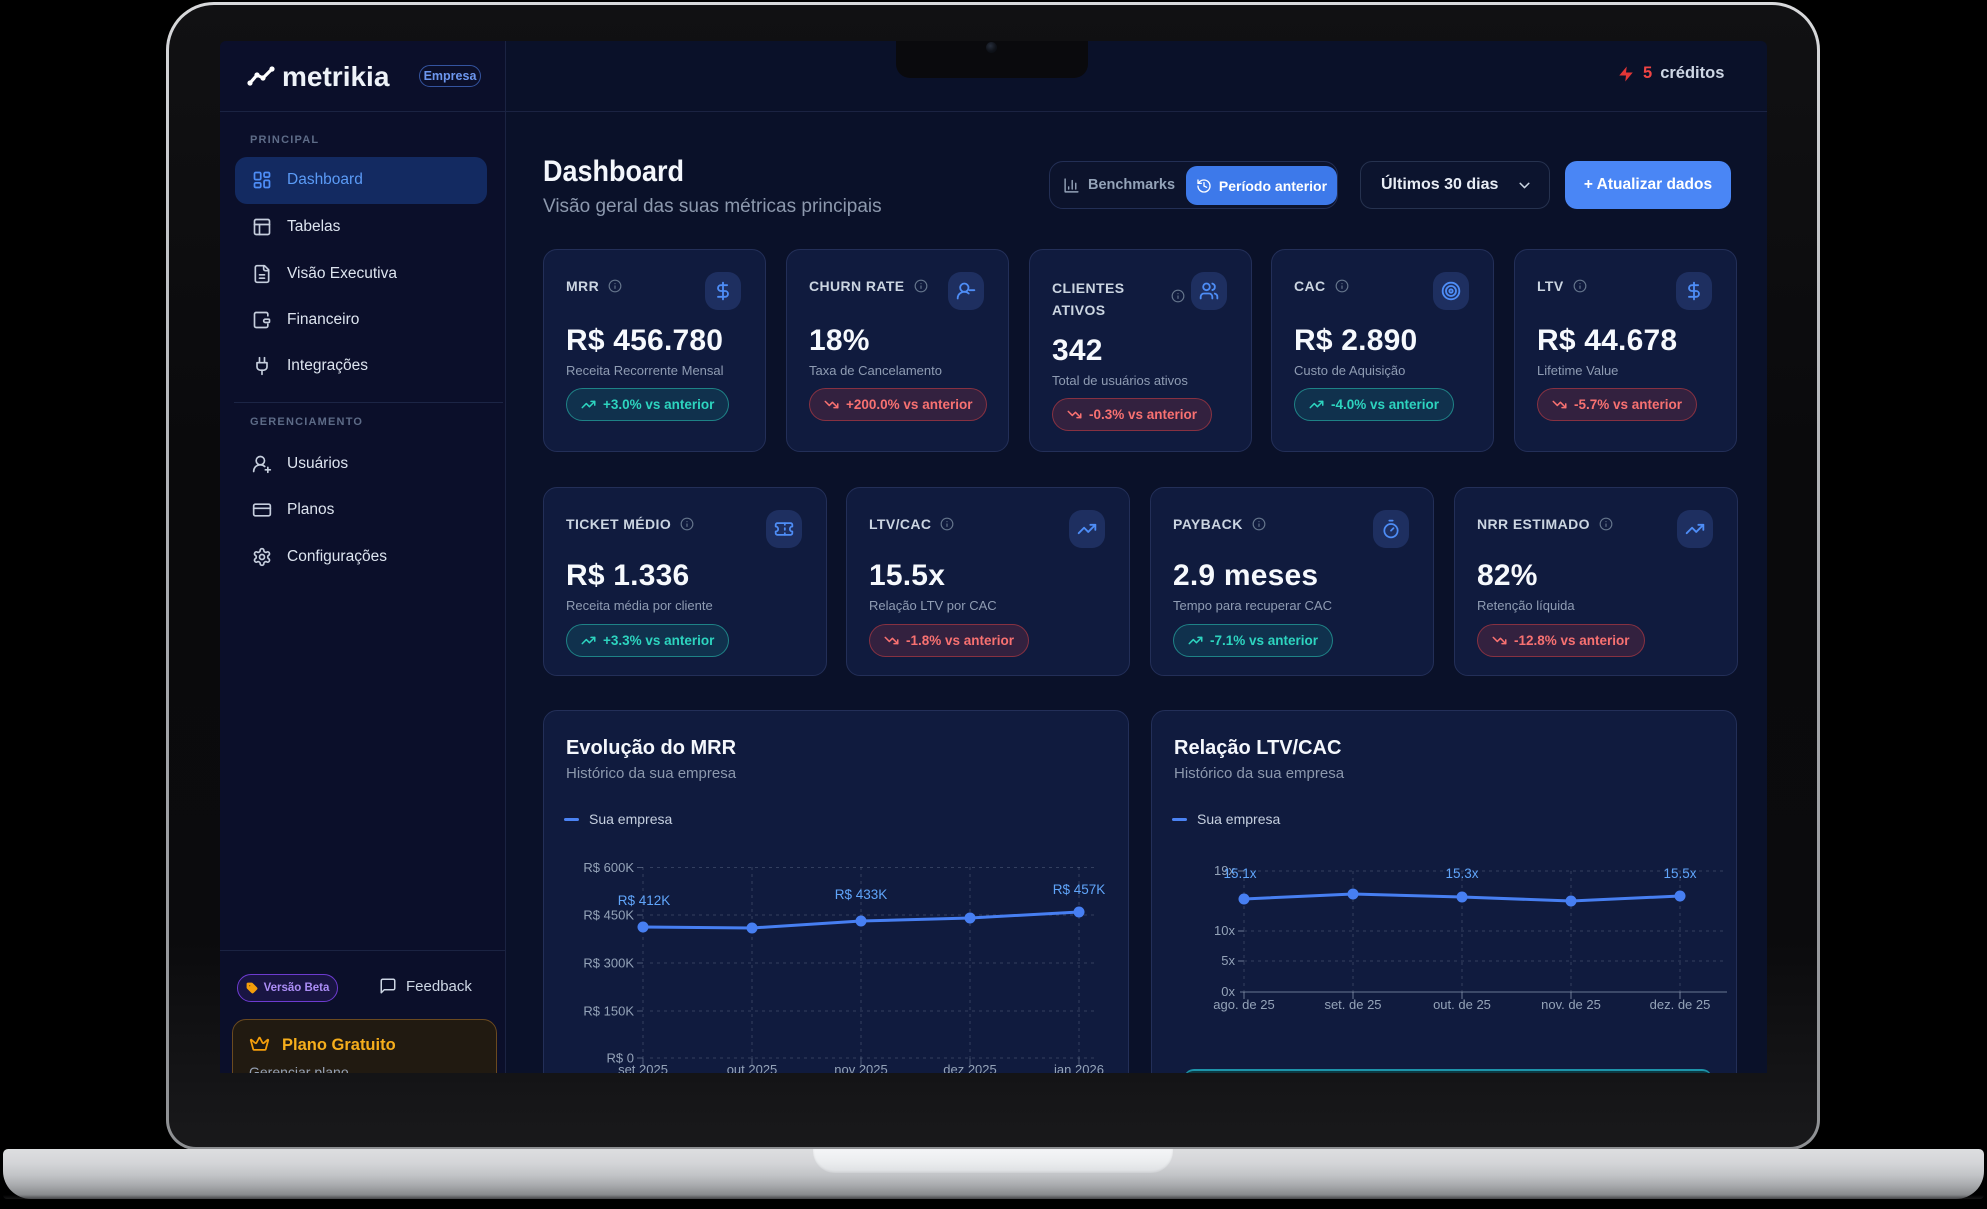  I want to click on svg-text: R$ 450K, so click(608, 915).